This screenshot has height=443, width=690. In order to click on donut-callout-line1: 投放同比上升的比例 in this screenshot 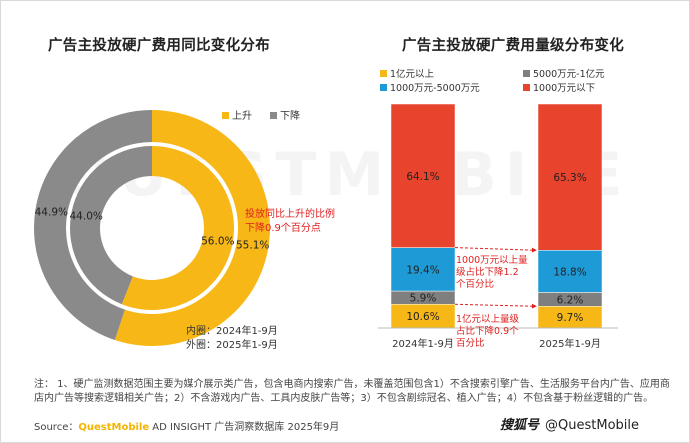, I will do `click(290, 213)`.